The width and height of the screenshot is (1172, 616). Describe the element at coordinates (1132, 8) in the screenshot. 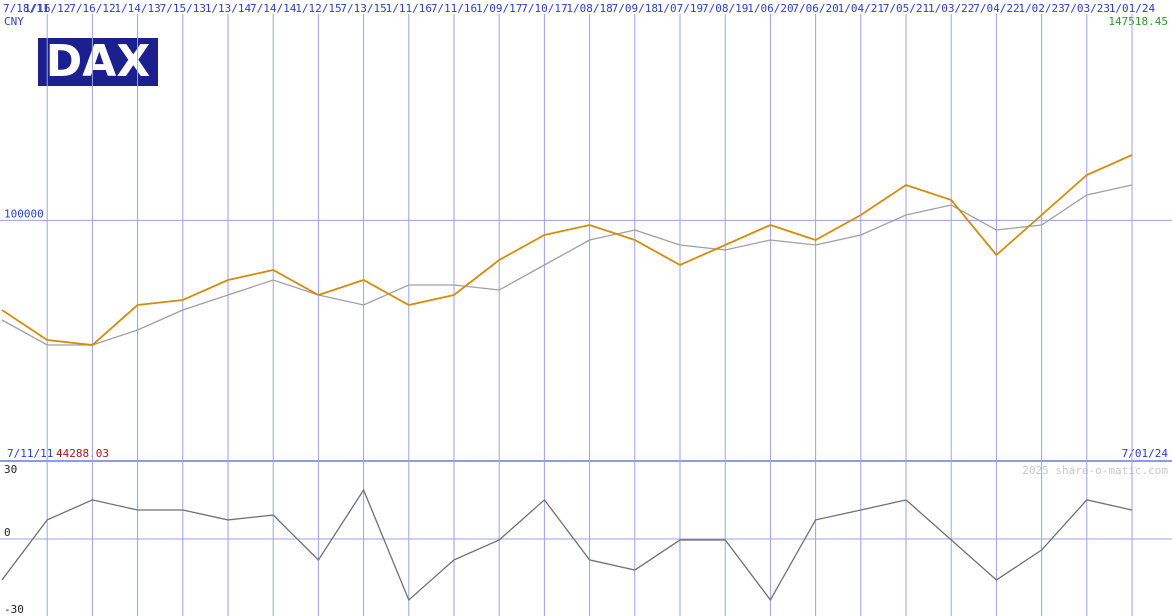

I see `x-tick-label: 1/01/24` at that location.